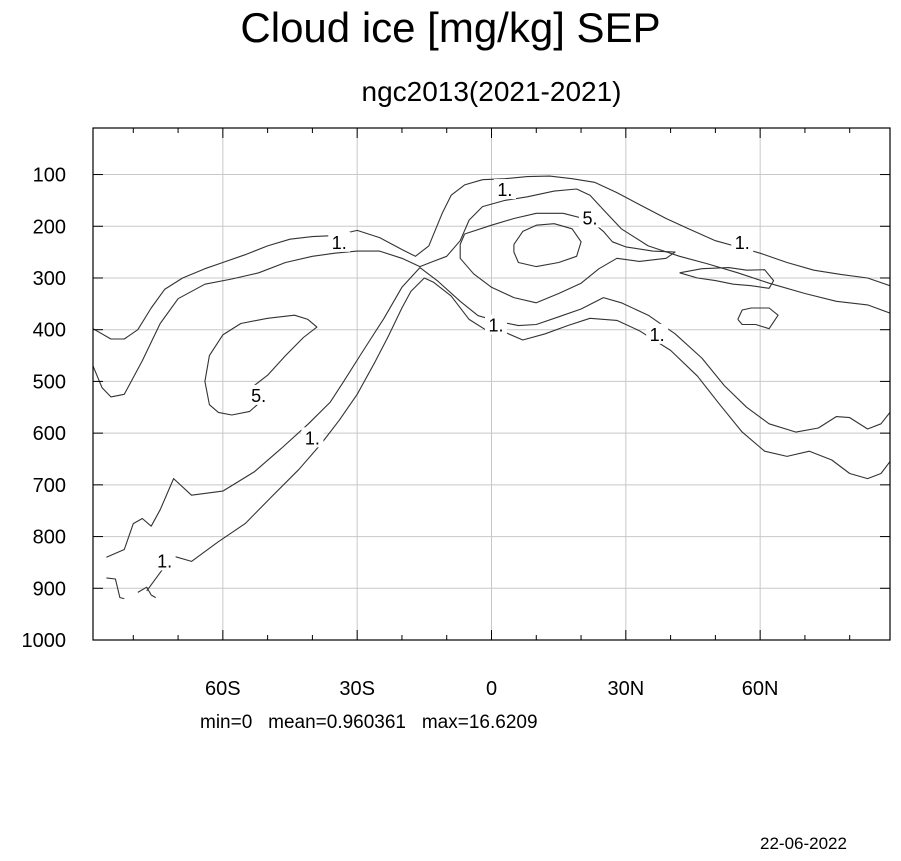  I want to click on stat-mean: mean=0.960361, so click(337, 722).